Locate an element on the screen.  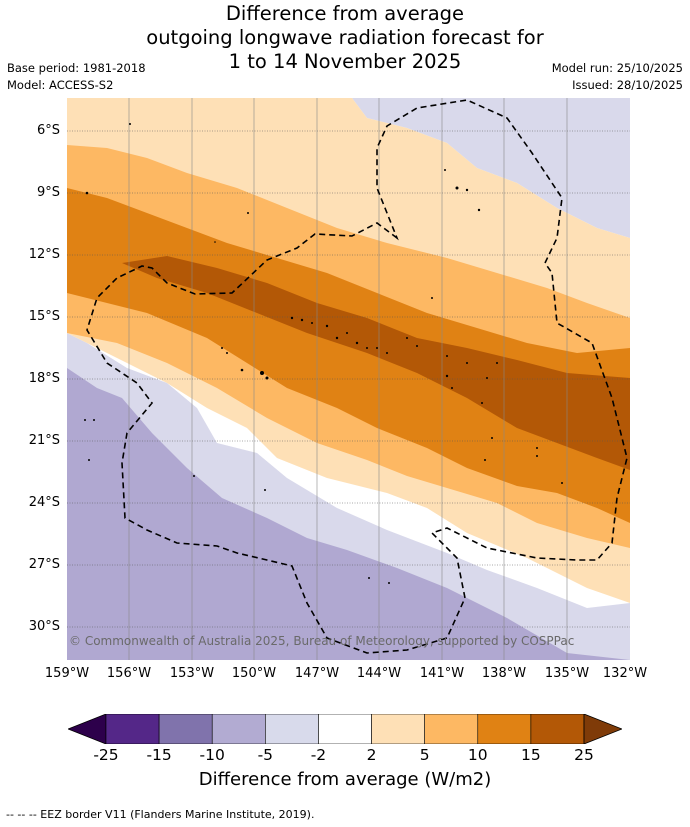
lon-label: 144°W is located at coordinates (379, 673).